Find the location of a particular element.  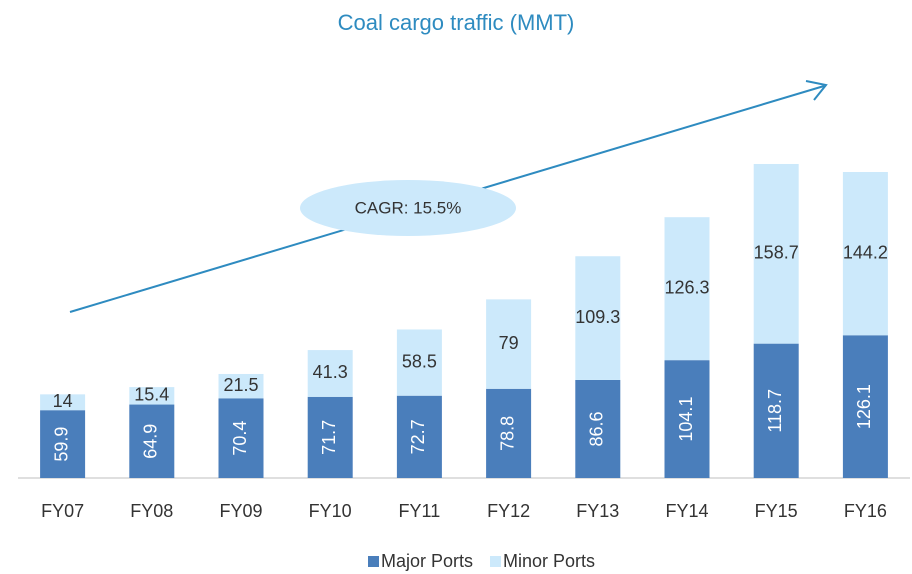

x-tick-label: FY13 is located at coordinates (597, 511).